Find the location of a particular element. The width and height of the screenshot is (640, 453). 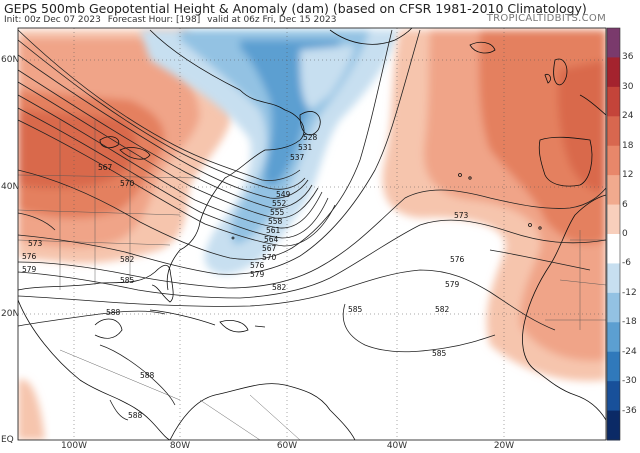

contour-label-585c: 585 is located at coordinates (439, 353).